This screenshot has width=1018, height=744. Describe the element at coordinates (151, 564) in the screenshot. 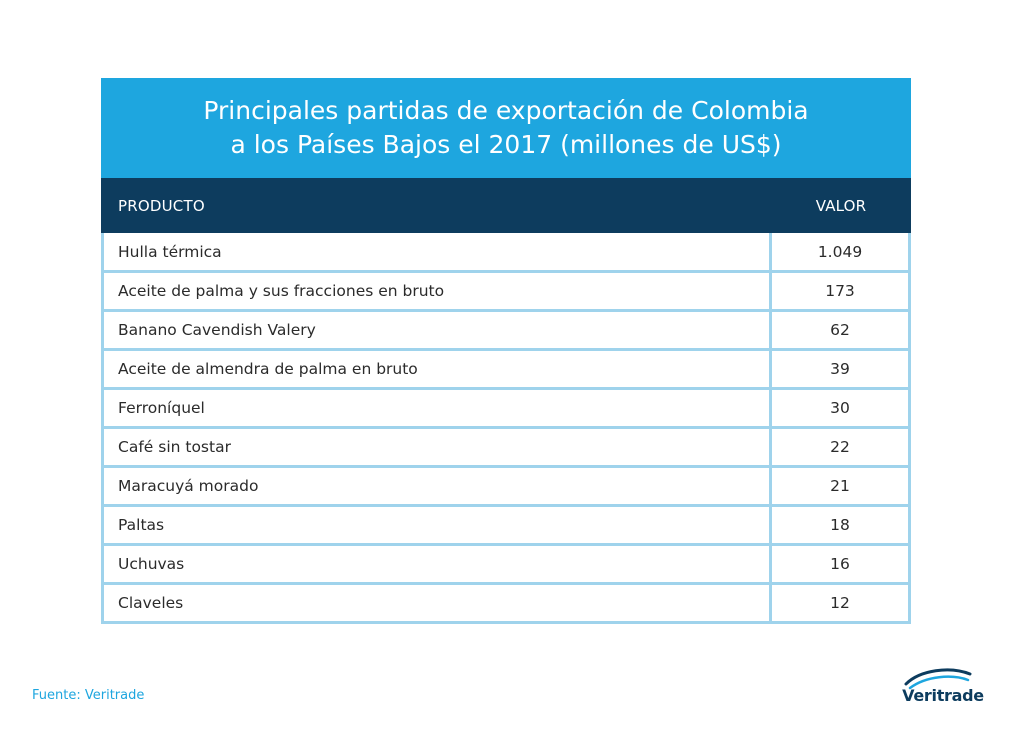

I see `cell-product: Uchuvas` at that location.